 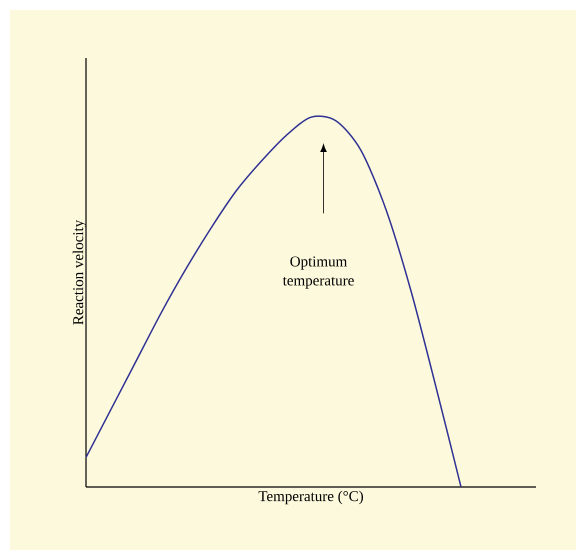 I want to click on annotation: Optimum temperature, so click(x=318, y=272).